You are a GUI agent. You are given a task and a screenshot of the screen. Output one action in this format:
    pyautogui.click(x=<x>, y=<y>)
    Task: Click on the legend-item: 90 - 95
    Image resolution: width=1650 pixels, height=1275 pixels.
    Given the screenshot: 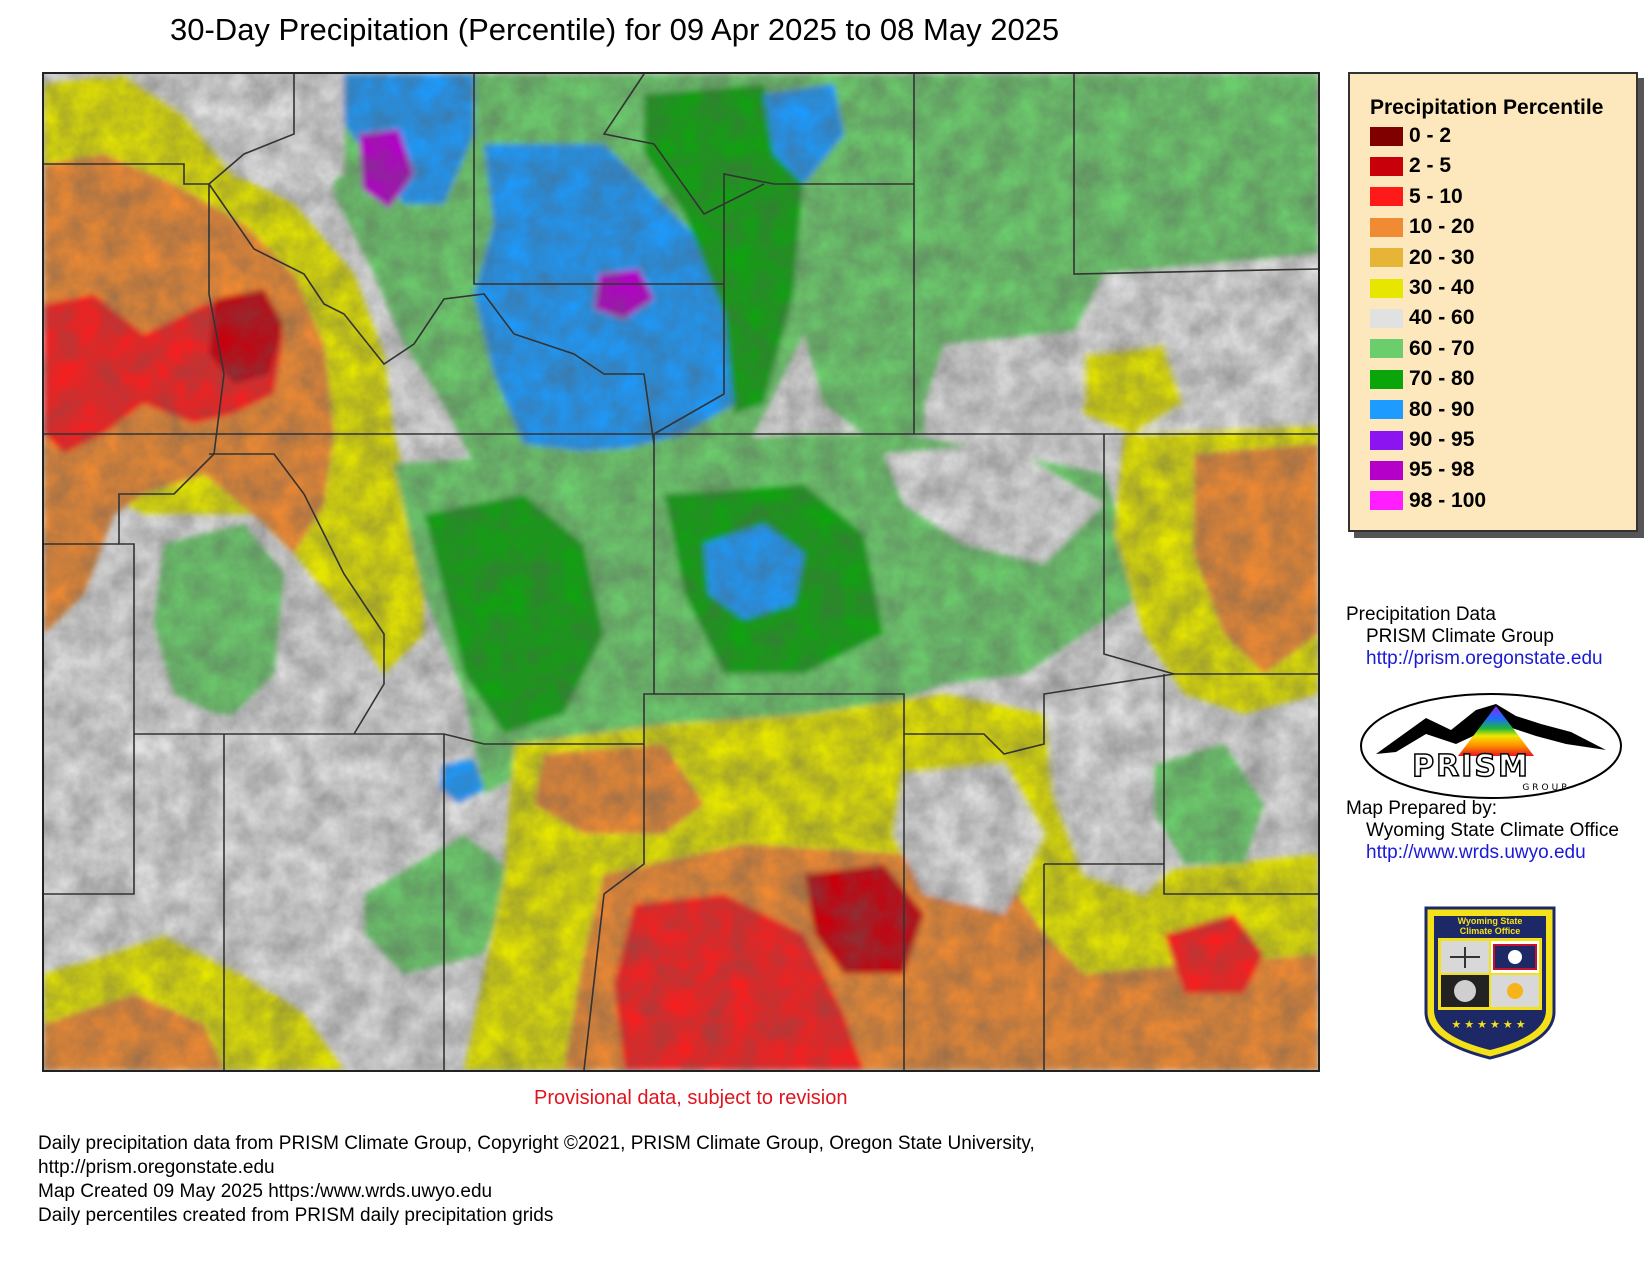 What is the action you would take?
    pyautogui.click(x=1422, y=440)
    